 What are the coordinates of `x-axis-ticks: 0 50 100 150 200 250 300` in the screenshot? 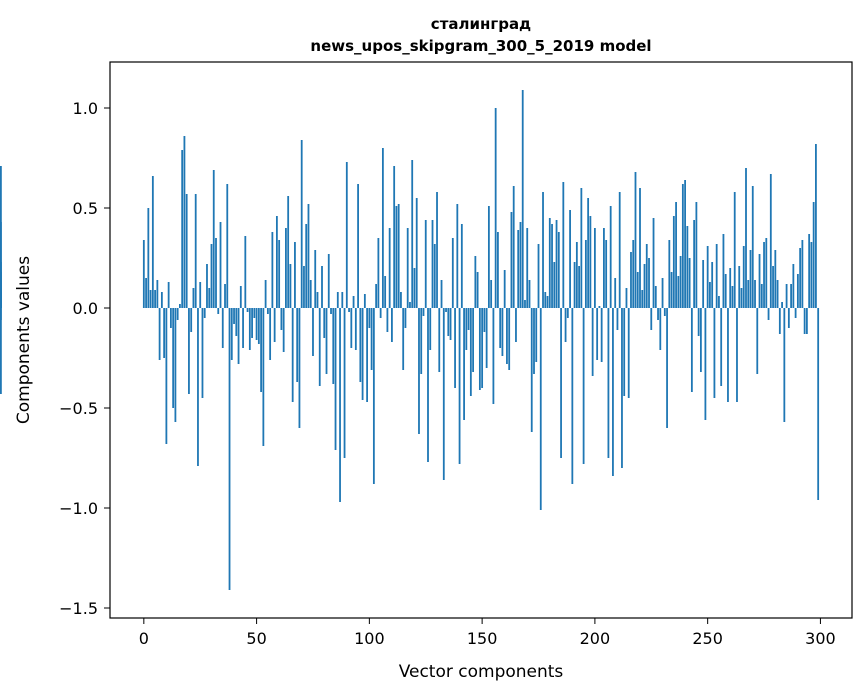 It's located at (487, 633).